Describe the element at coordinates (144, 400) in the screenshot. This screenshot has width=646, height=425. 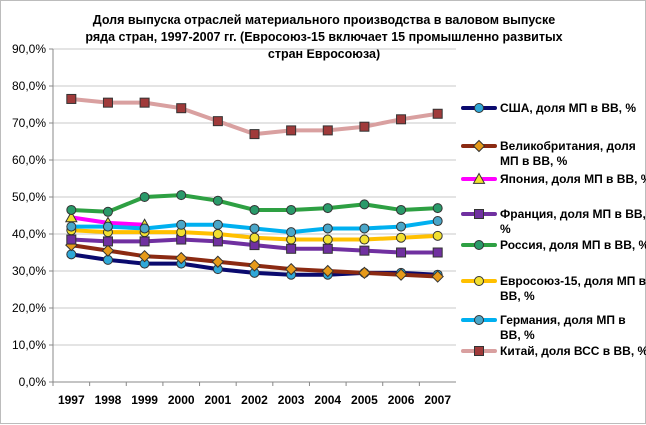
I see `x-tick-label: 1999` at that location.